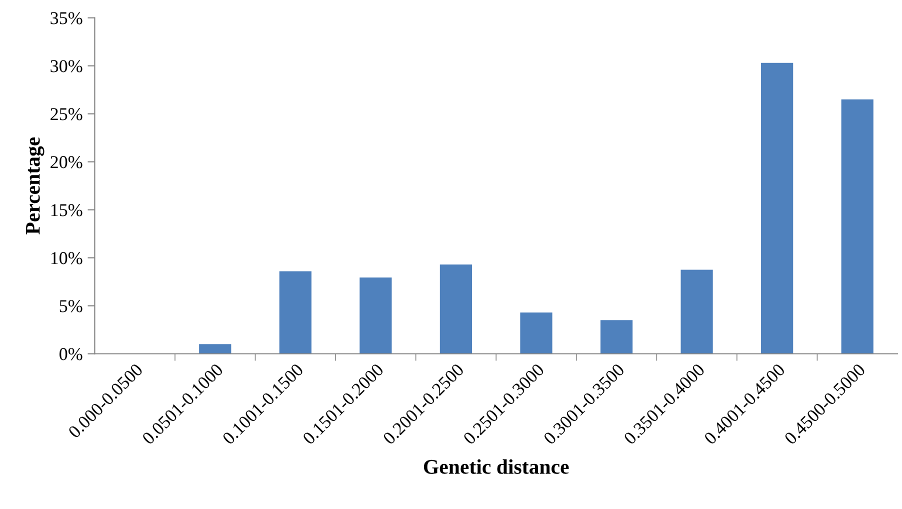  I want to click on y-tick-label: 25%, so click(66, 114).